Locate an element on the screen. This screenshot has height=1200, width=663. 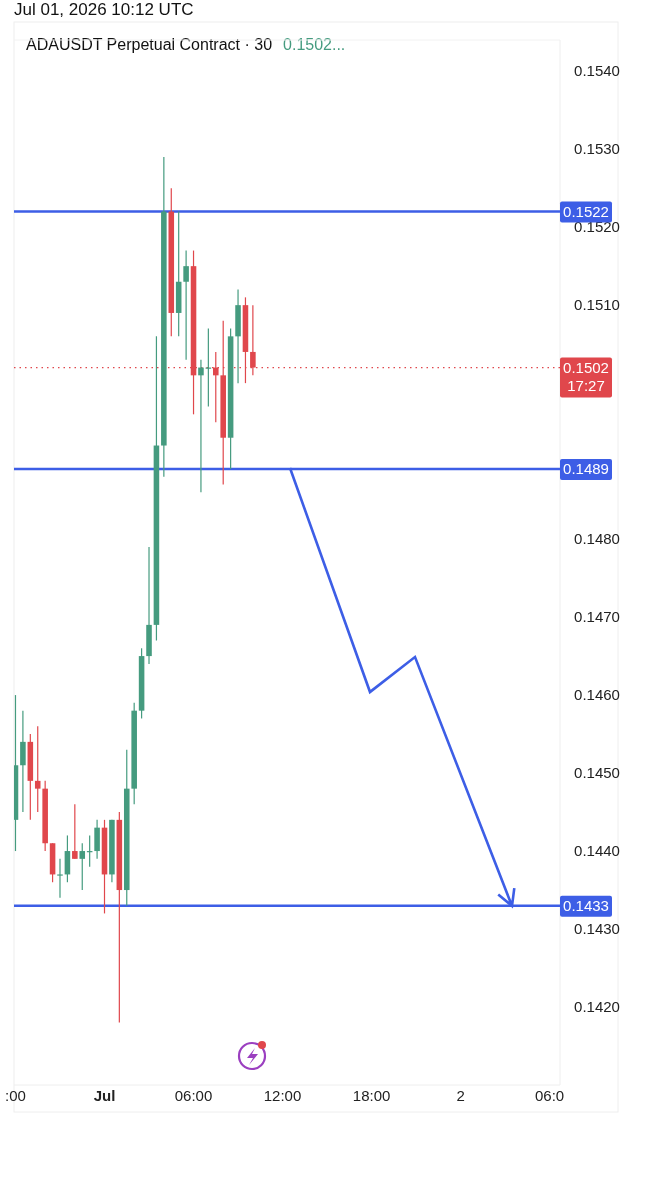
y-tick-label: 0.1450 is located at coordinates (597, 773).